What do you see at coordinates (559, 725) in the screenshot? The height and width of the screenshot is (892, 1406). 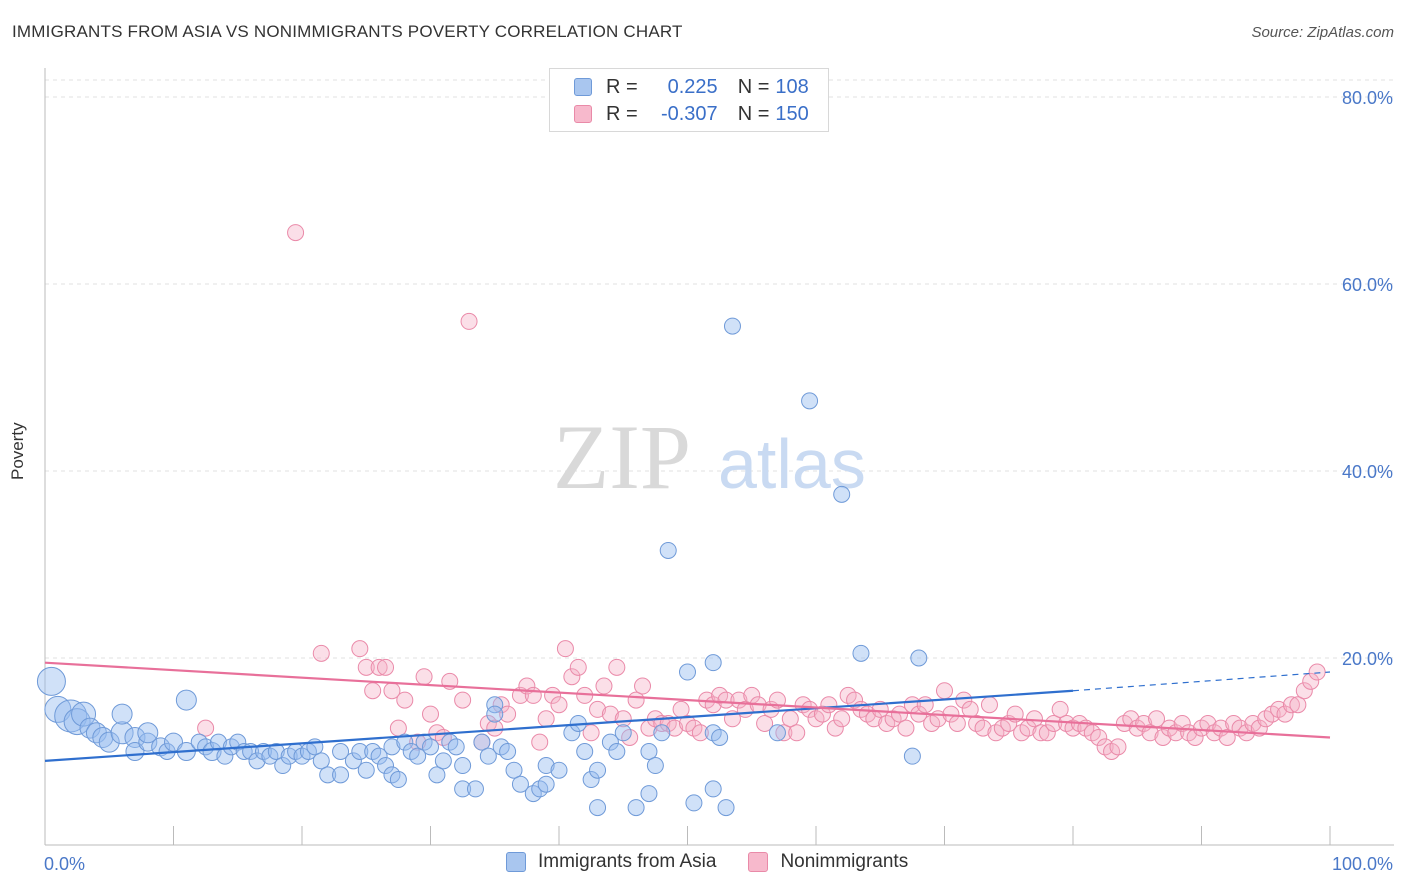 I see `asia-trend-line` at bounding box center [559, 725].